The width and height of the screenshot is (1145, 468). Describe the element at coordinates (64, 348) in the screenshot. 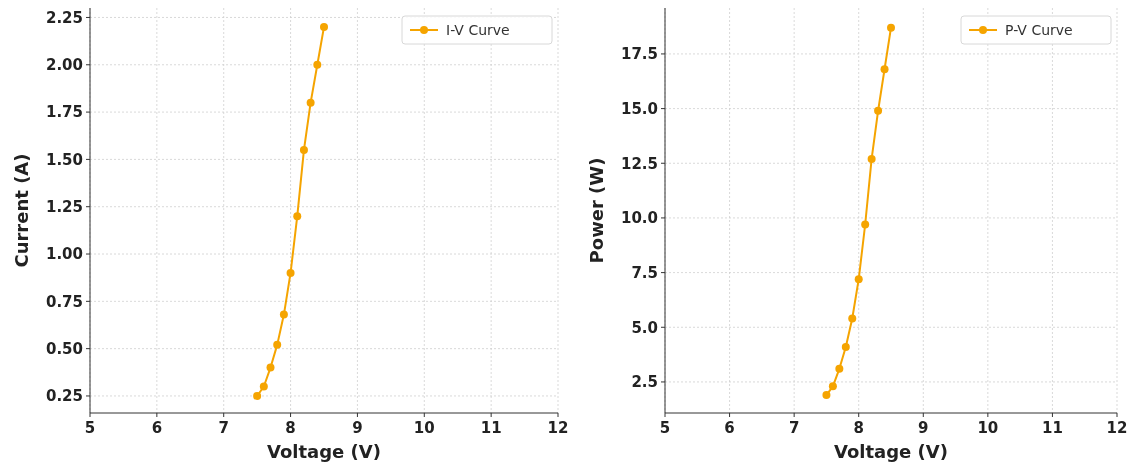

I see `y-tick-label: 0.50` at that location.